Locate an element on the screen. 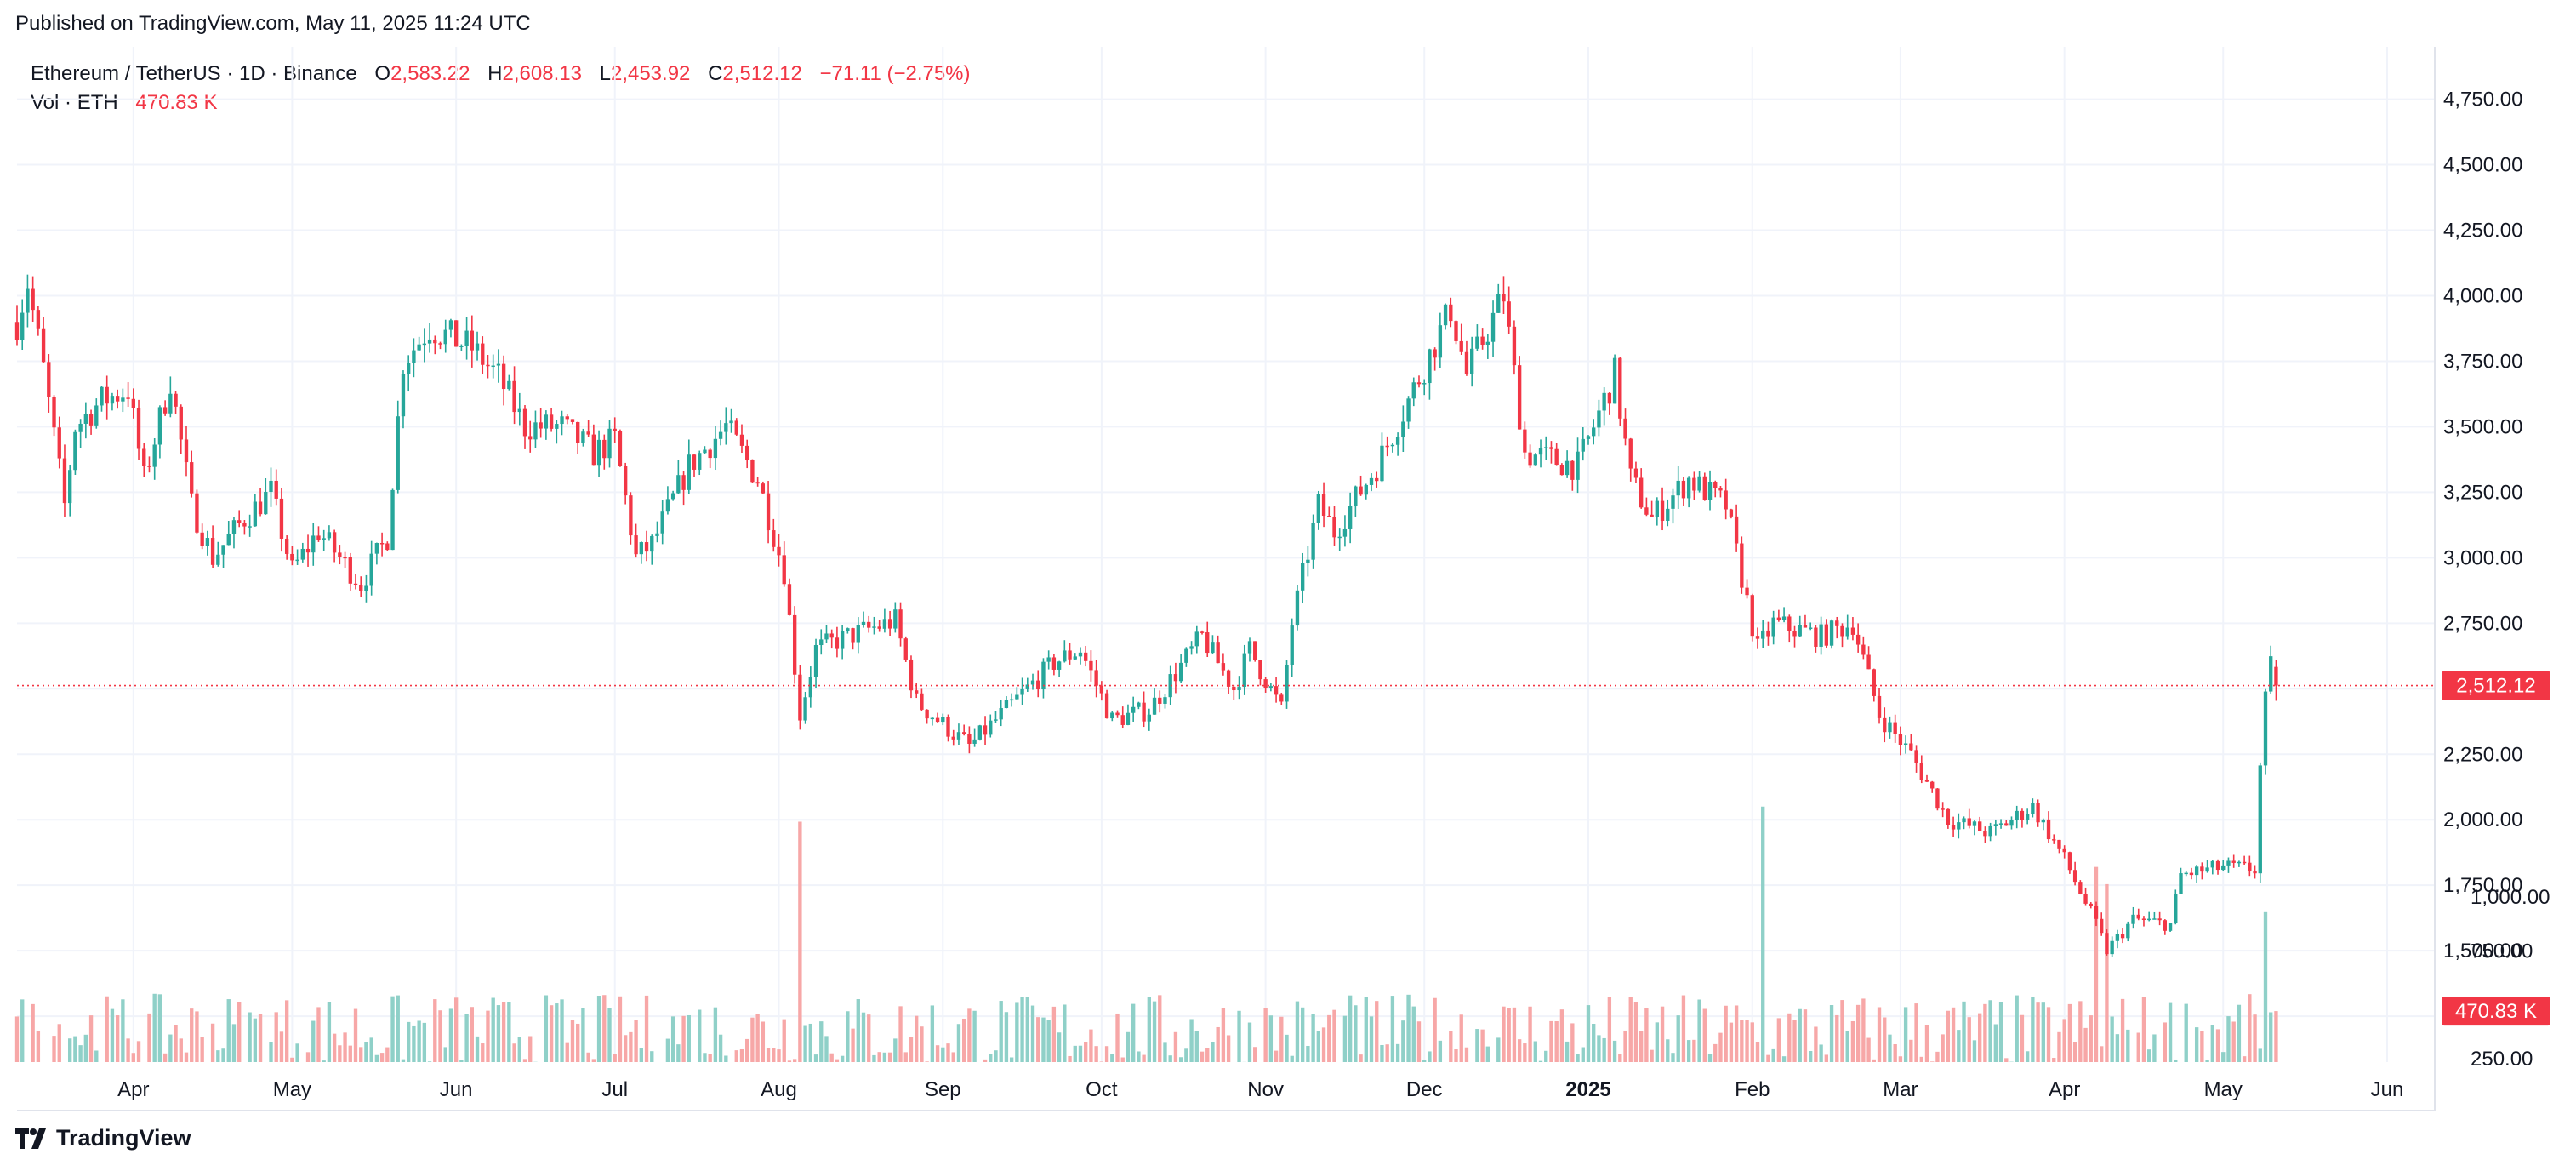 This screenshot has height=1171, width=2576. price-tick-label: 4,250.00 is located at coordinates (2482, 231).